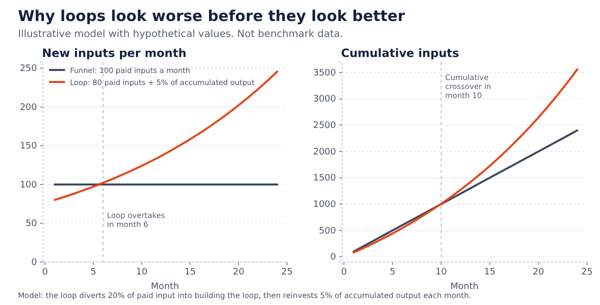 This screenshot has width=600, height=305. What do you see at coordinates (29, 147) in the screenshot?
I see `y-tick-label: 150` at bounding box center [29, 147].